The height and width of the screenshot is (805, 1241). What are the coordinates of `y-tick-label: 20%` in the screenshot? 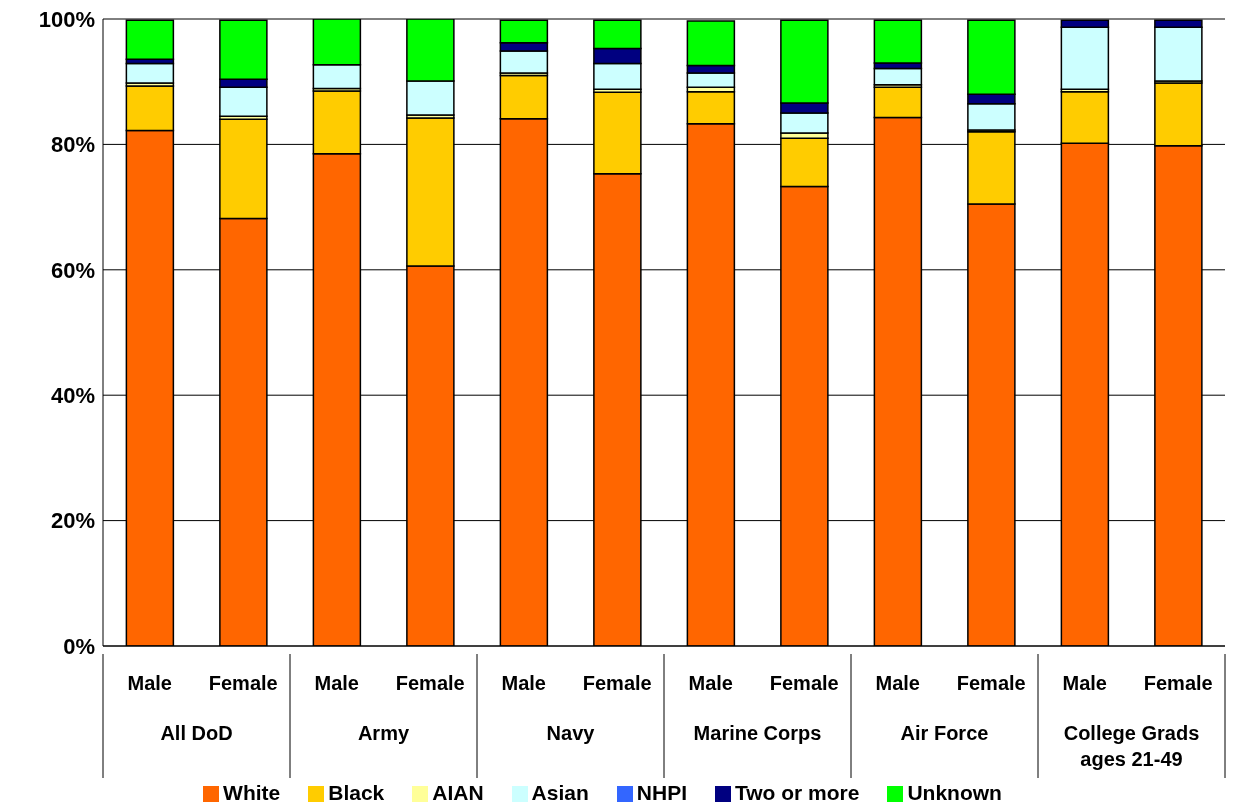 It's located at (72, 521).